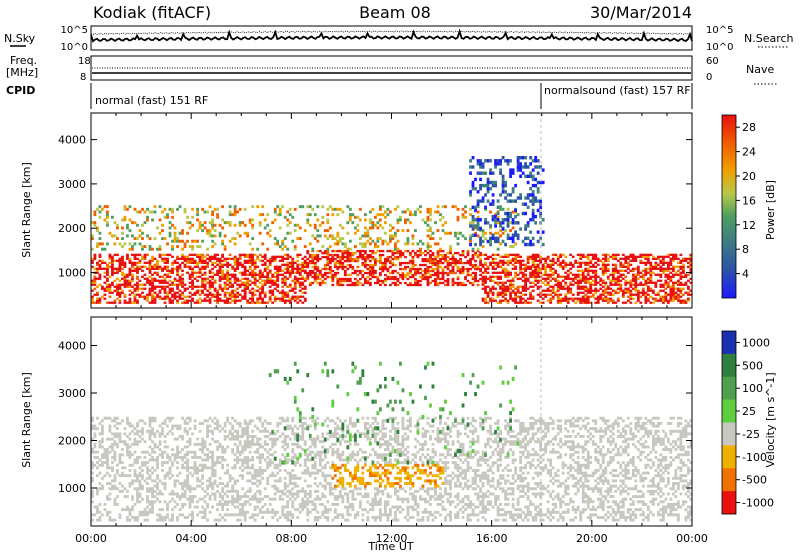 This screenshot has height=554, width=800. Describe the element at coordinates (20, 38) in the screenshot. I see `nsky-label: N.Sky` at that location.